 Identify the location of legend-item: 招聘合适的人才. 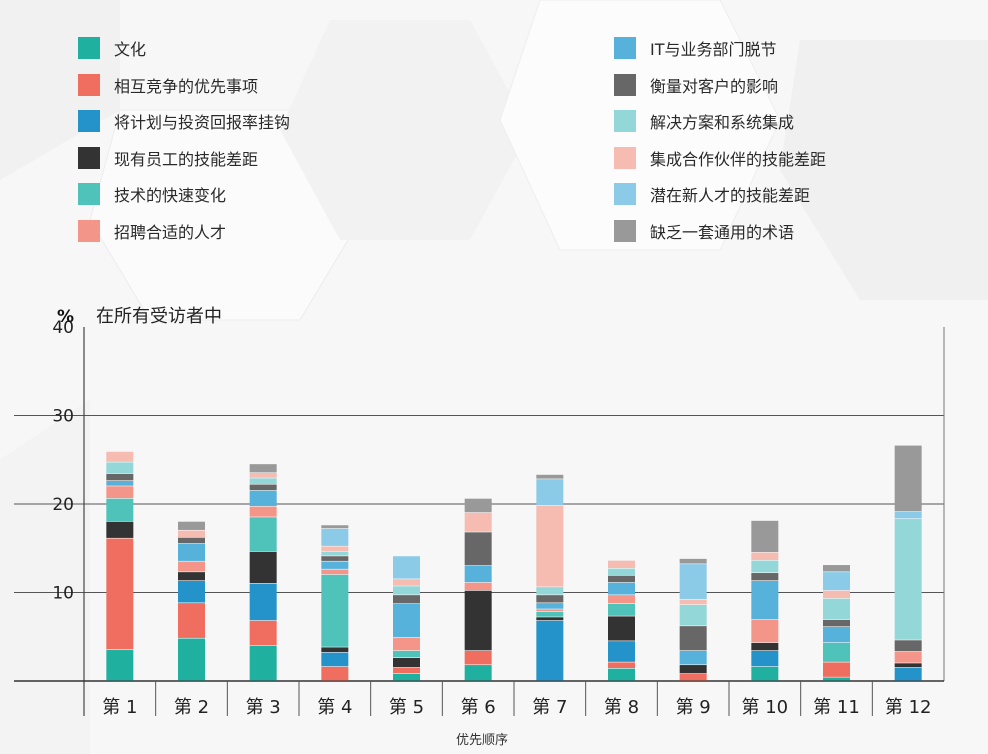
(152, 231).